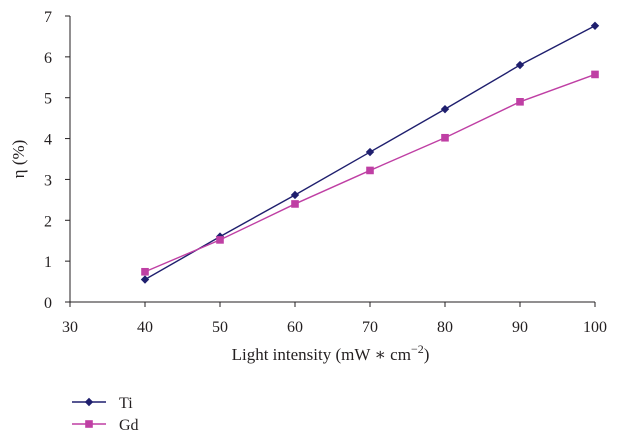 This screenshot has width=617, height=435. Describe the element at coordinates (48, 180) in the screenshot. I see `y-tick-label: 3` at that location.